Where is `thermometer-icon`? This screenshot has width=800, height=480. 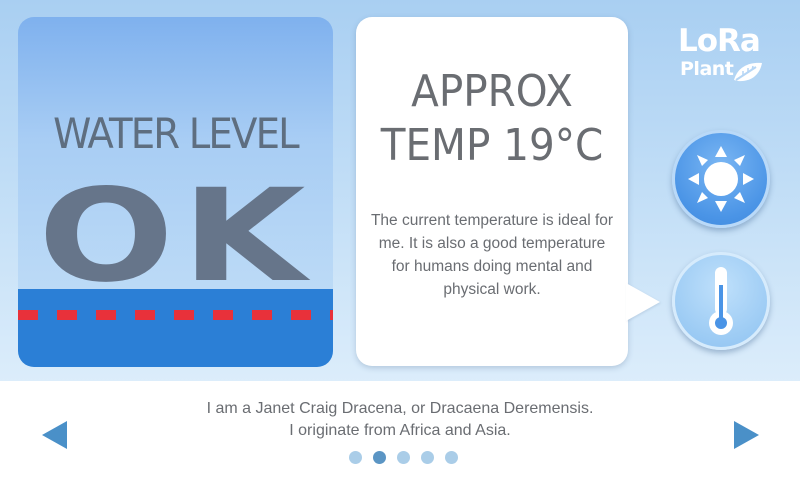 thermometer-icon is located at coordinates (721, 301).